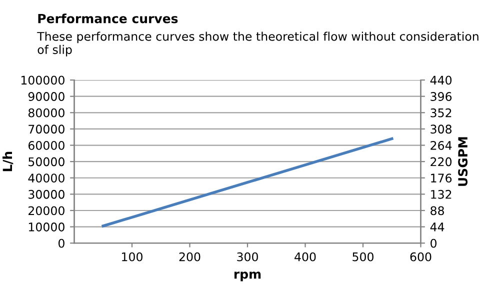  Describe the element at coordinates (441, 145) in the screenshot. I see `y2-tick-label: 264` at that location.